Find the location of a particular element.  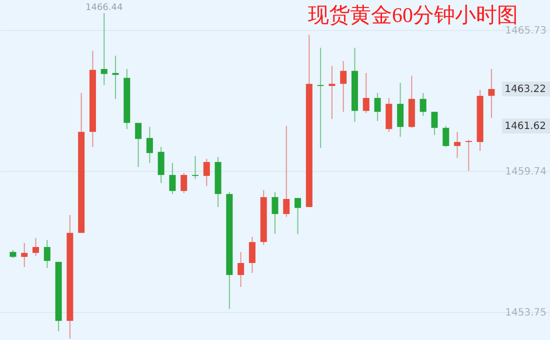

annotation: 1466.44 is located at coordinates (104, 8).